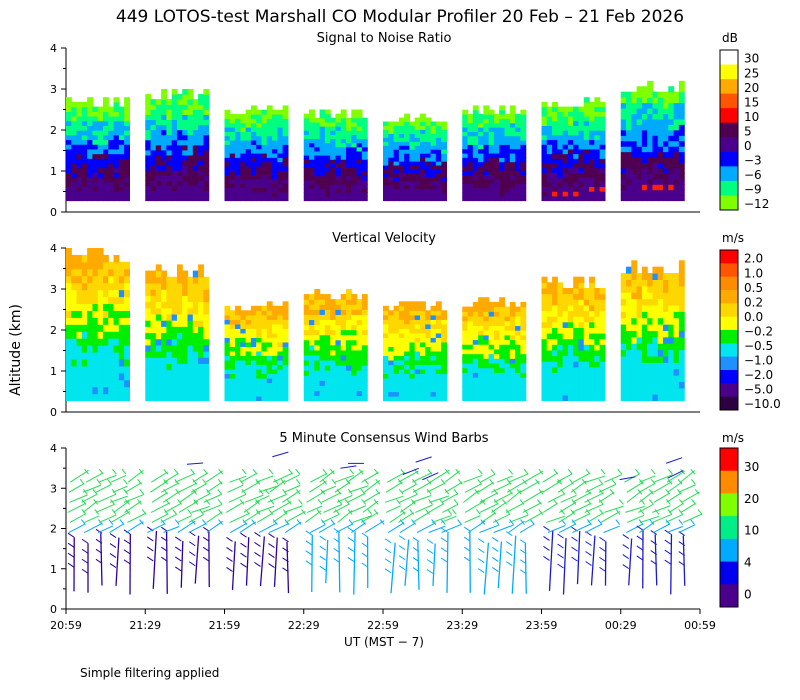  Describe the element at coordinates (304, 625) in the screenshot. I see `x-tick-label: 22:29` at that location.